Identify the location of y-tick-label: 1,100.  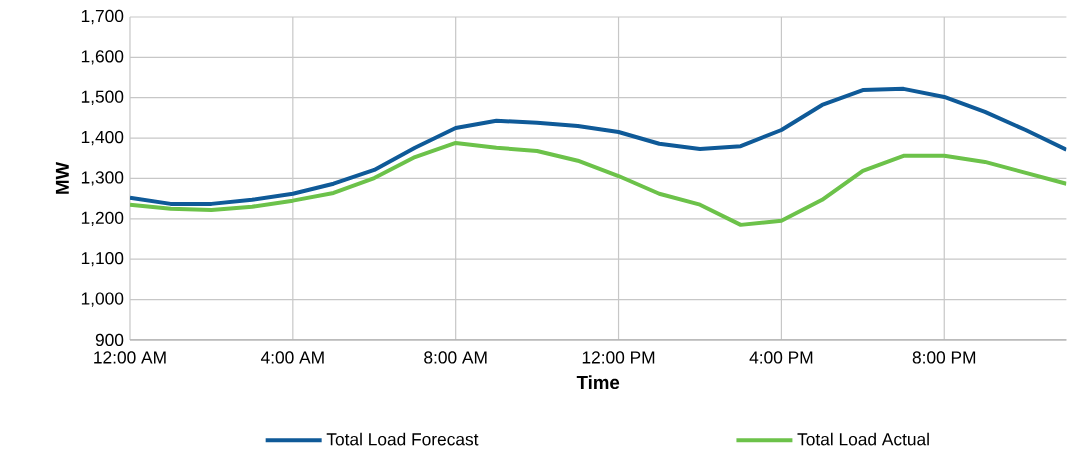
(102, 259).